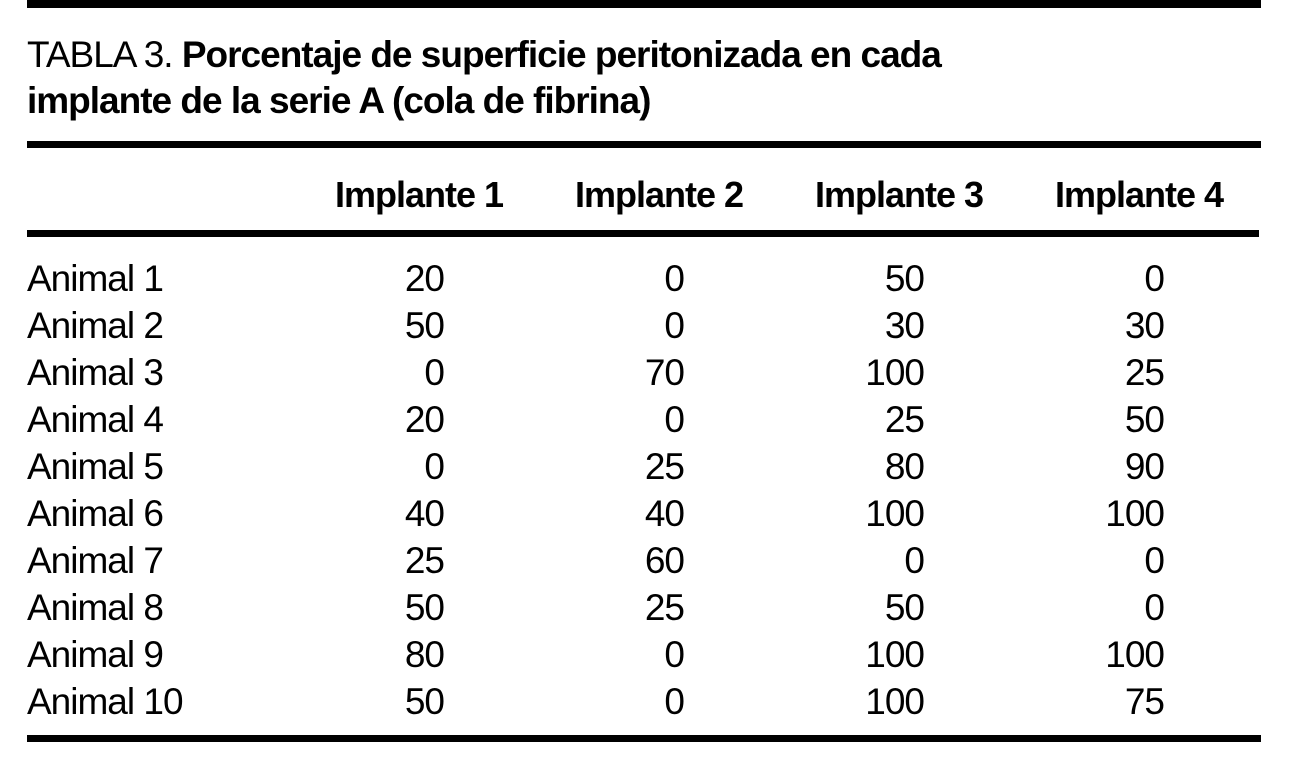 Image resolution: width=1289 pixels, height=778 pixels. Describe the element at coordinates (643, 325) in the screenshot. I see `table-row: Animal 2 50 0 30 30` at that location.